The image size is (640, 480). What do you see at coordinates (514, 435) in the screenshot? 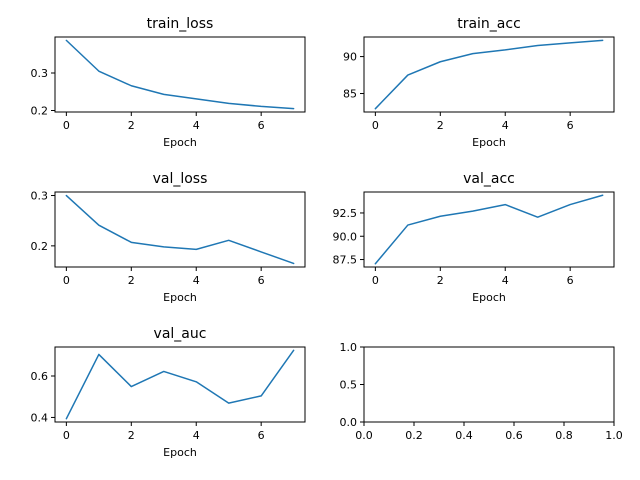
I see `x-tick-label: 0.6` at bounding box center [514, 435].